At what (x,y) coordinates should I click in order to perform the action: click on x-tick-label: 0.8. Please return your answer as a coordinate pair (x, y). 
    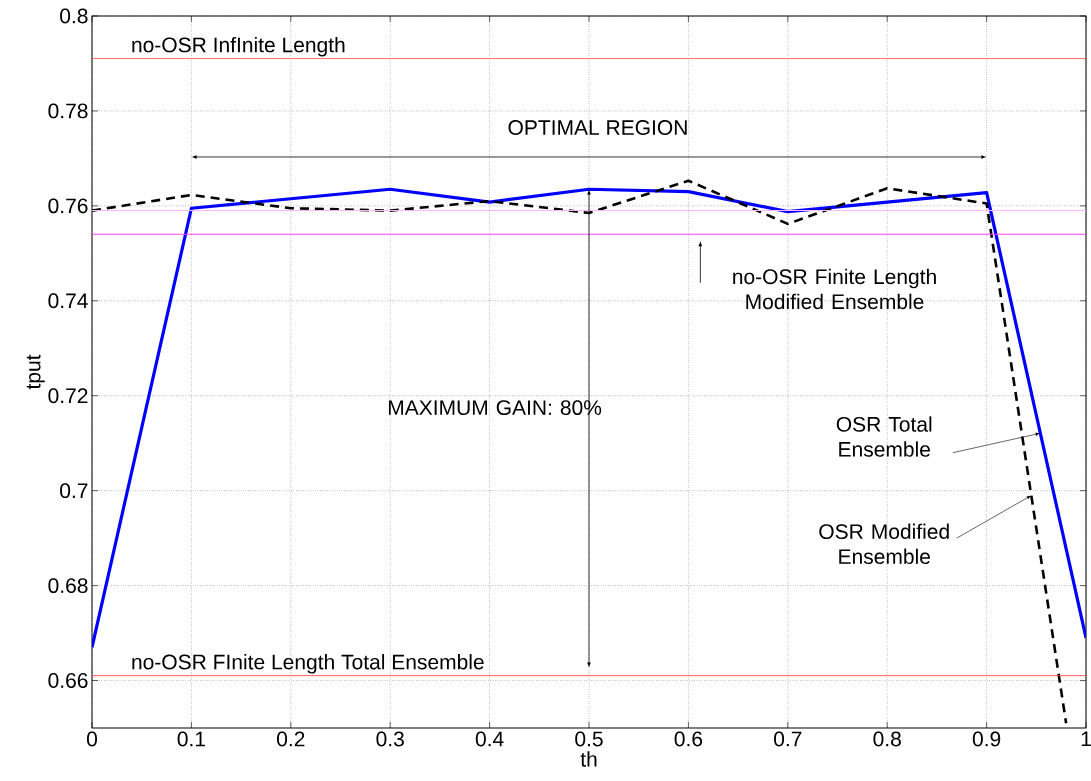
    Looking at the image, I should click on (887, 739).